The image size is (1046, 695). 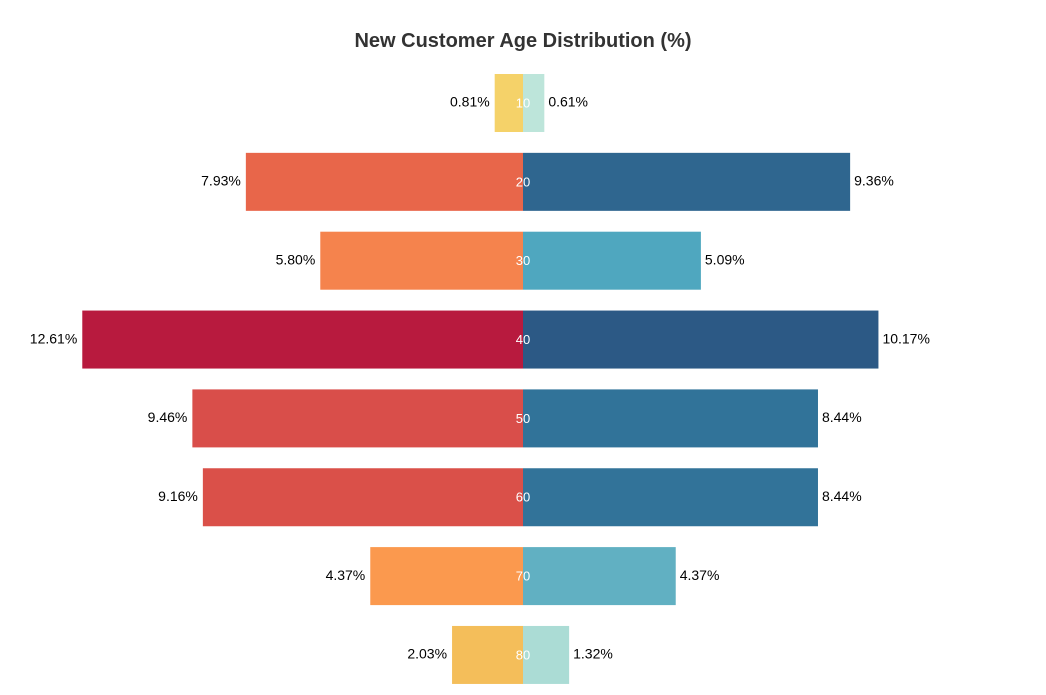 What do you see at coordinates (842, 496) in the screenshot?
I see `value-label-right-60: 8.44%` at bounding box center [842, 496].